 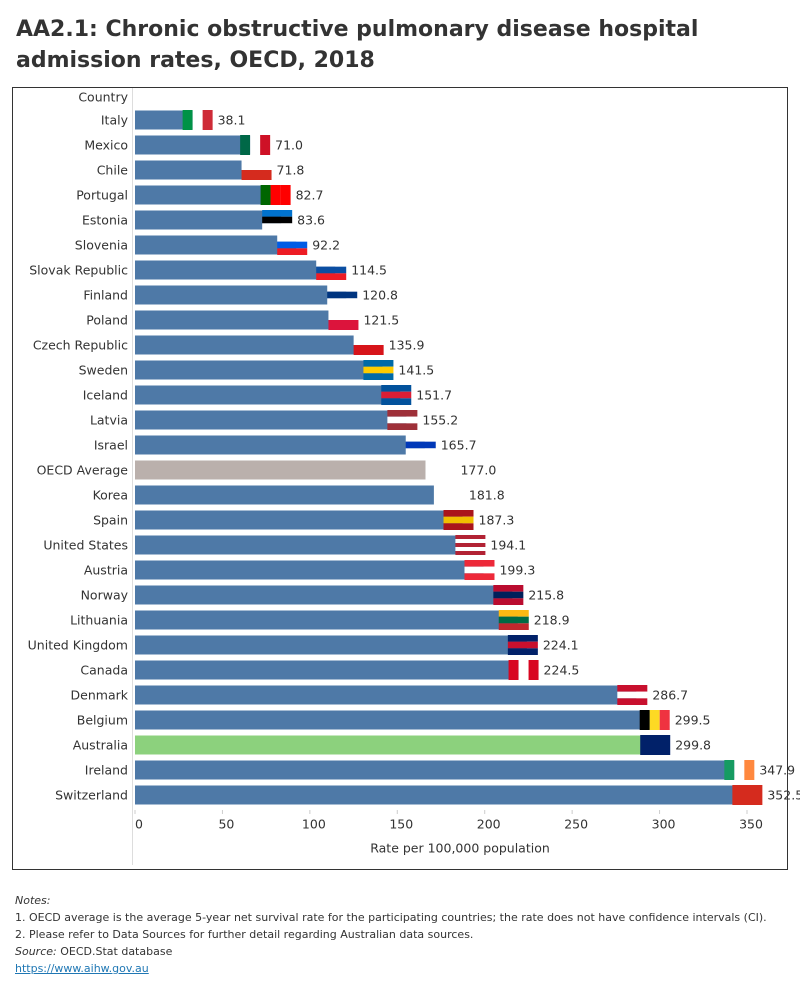 I want to click on y-tick-label: United Kingdom, so click(x=78, y=645).